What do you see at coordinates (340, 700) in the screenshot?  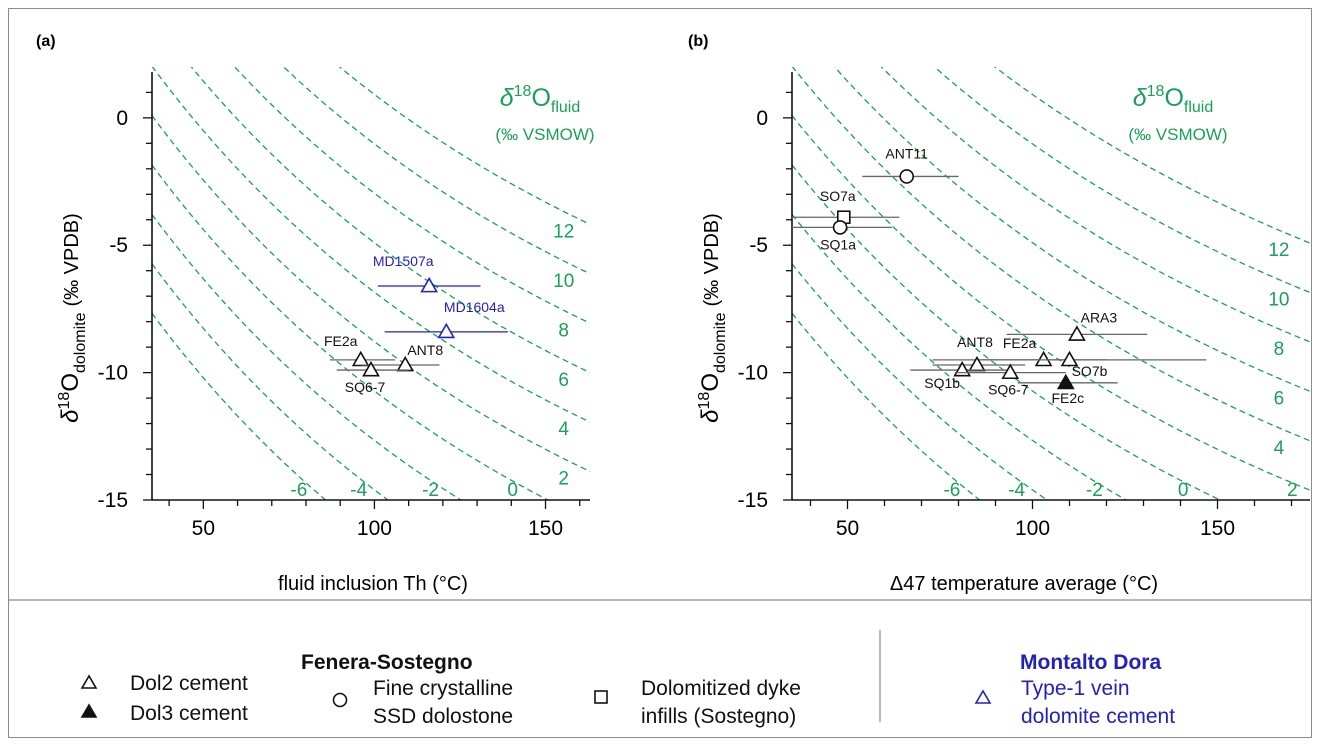 I see `legend-open-circle-icon` at bounding box center [340, 700].